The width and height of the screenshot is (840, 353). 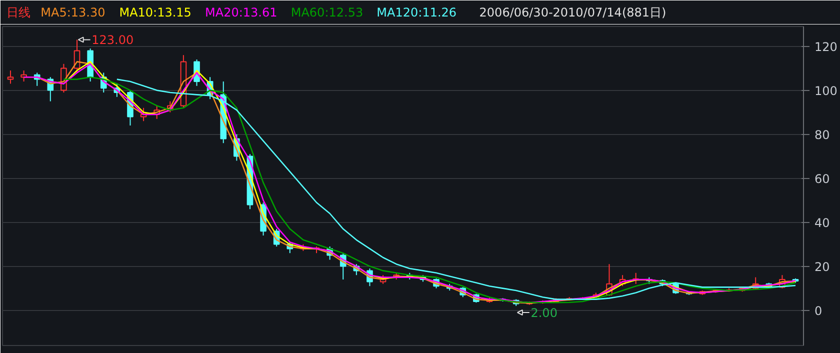 What do you see at coordinates (826, 91) in the screenshot?
I see `y-tick-label: 100` at bounding box center [826, 91].